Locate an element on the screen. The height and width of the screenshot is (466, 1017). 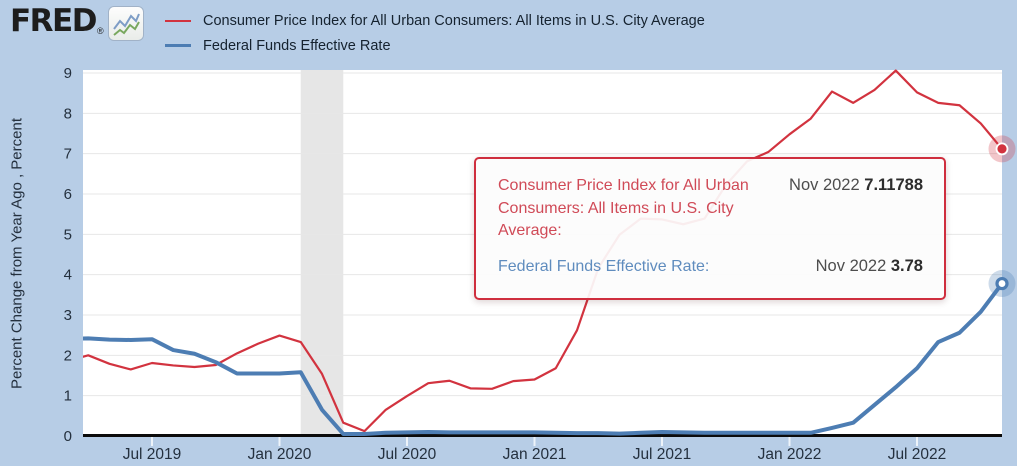
tooltip-date-cpi: Nov 2022 is located at coordinates (824, 185).